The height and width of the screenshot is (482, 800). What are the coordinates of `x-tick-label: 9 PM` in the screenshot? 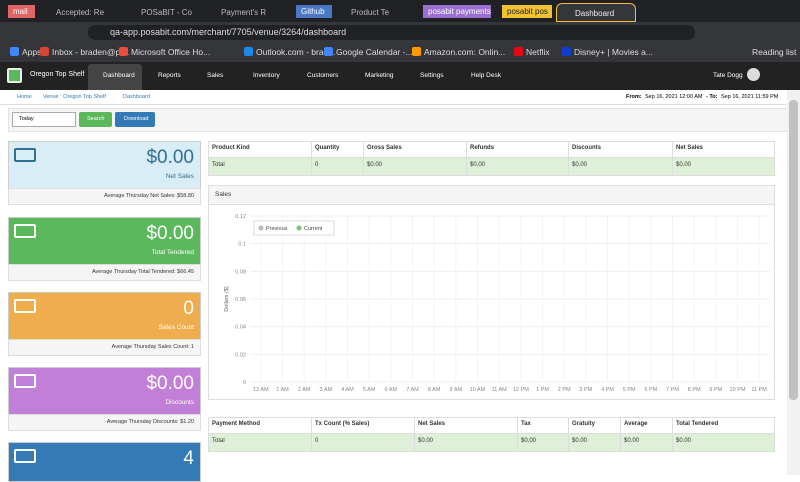 It's located at (715, 390).